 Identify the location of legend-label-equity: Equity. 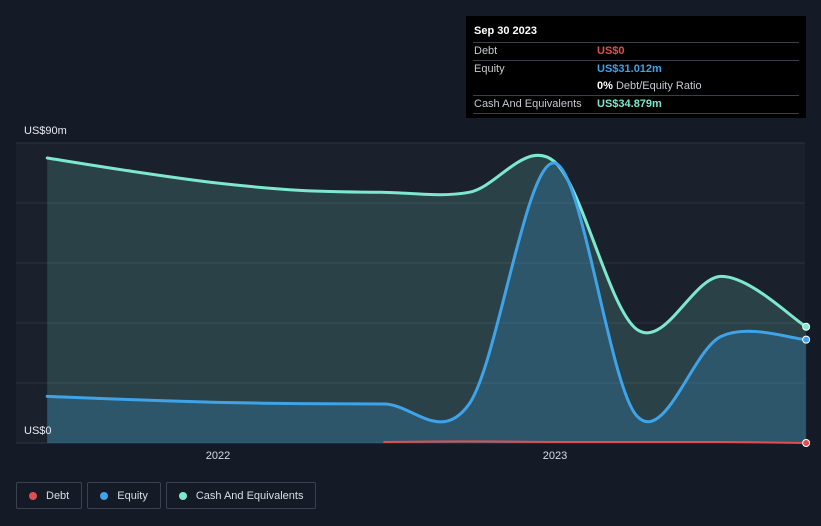
(132, 495).